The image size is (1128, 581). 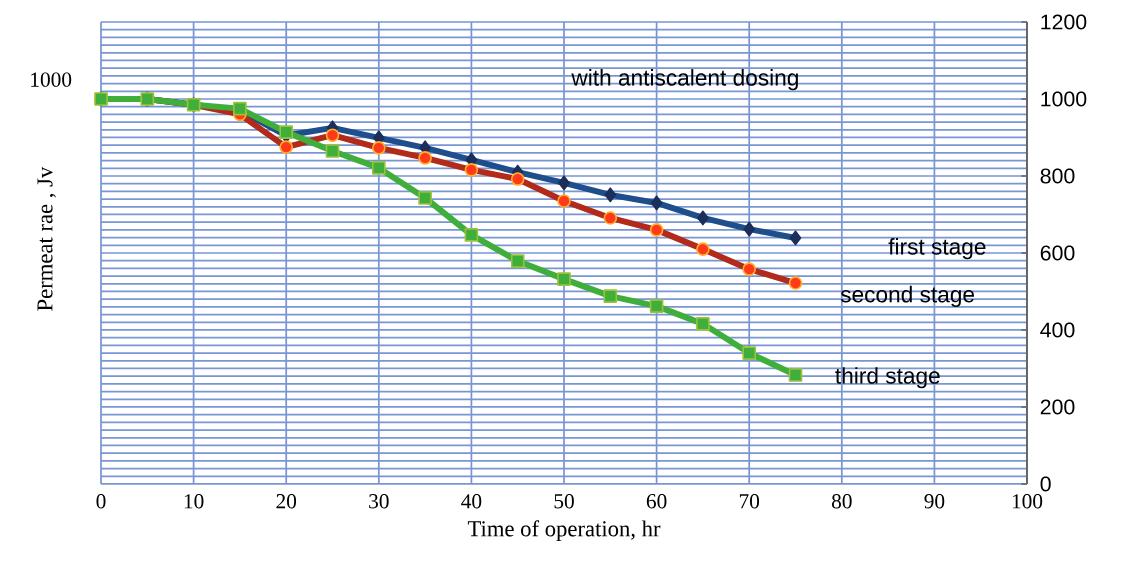 I want to click on y-tick-label: 1000, so click(x=1064, y=99).